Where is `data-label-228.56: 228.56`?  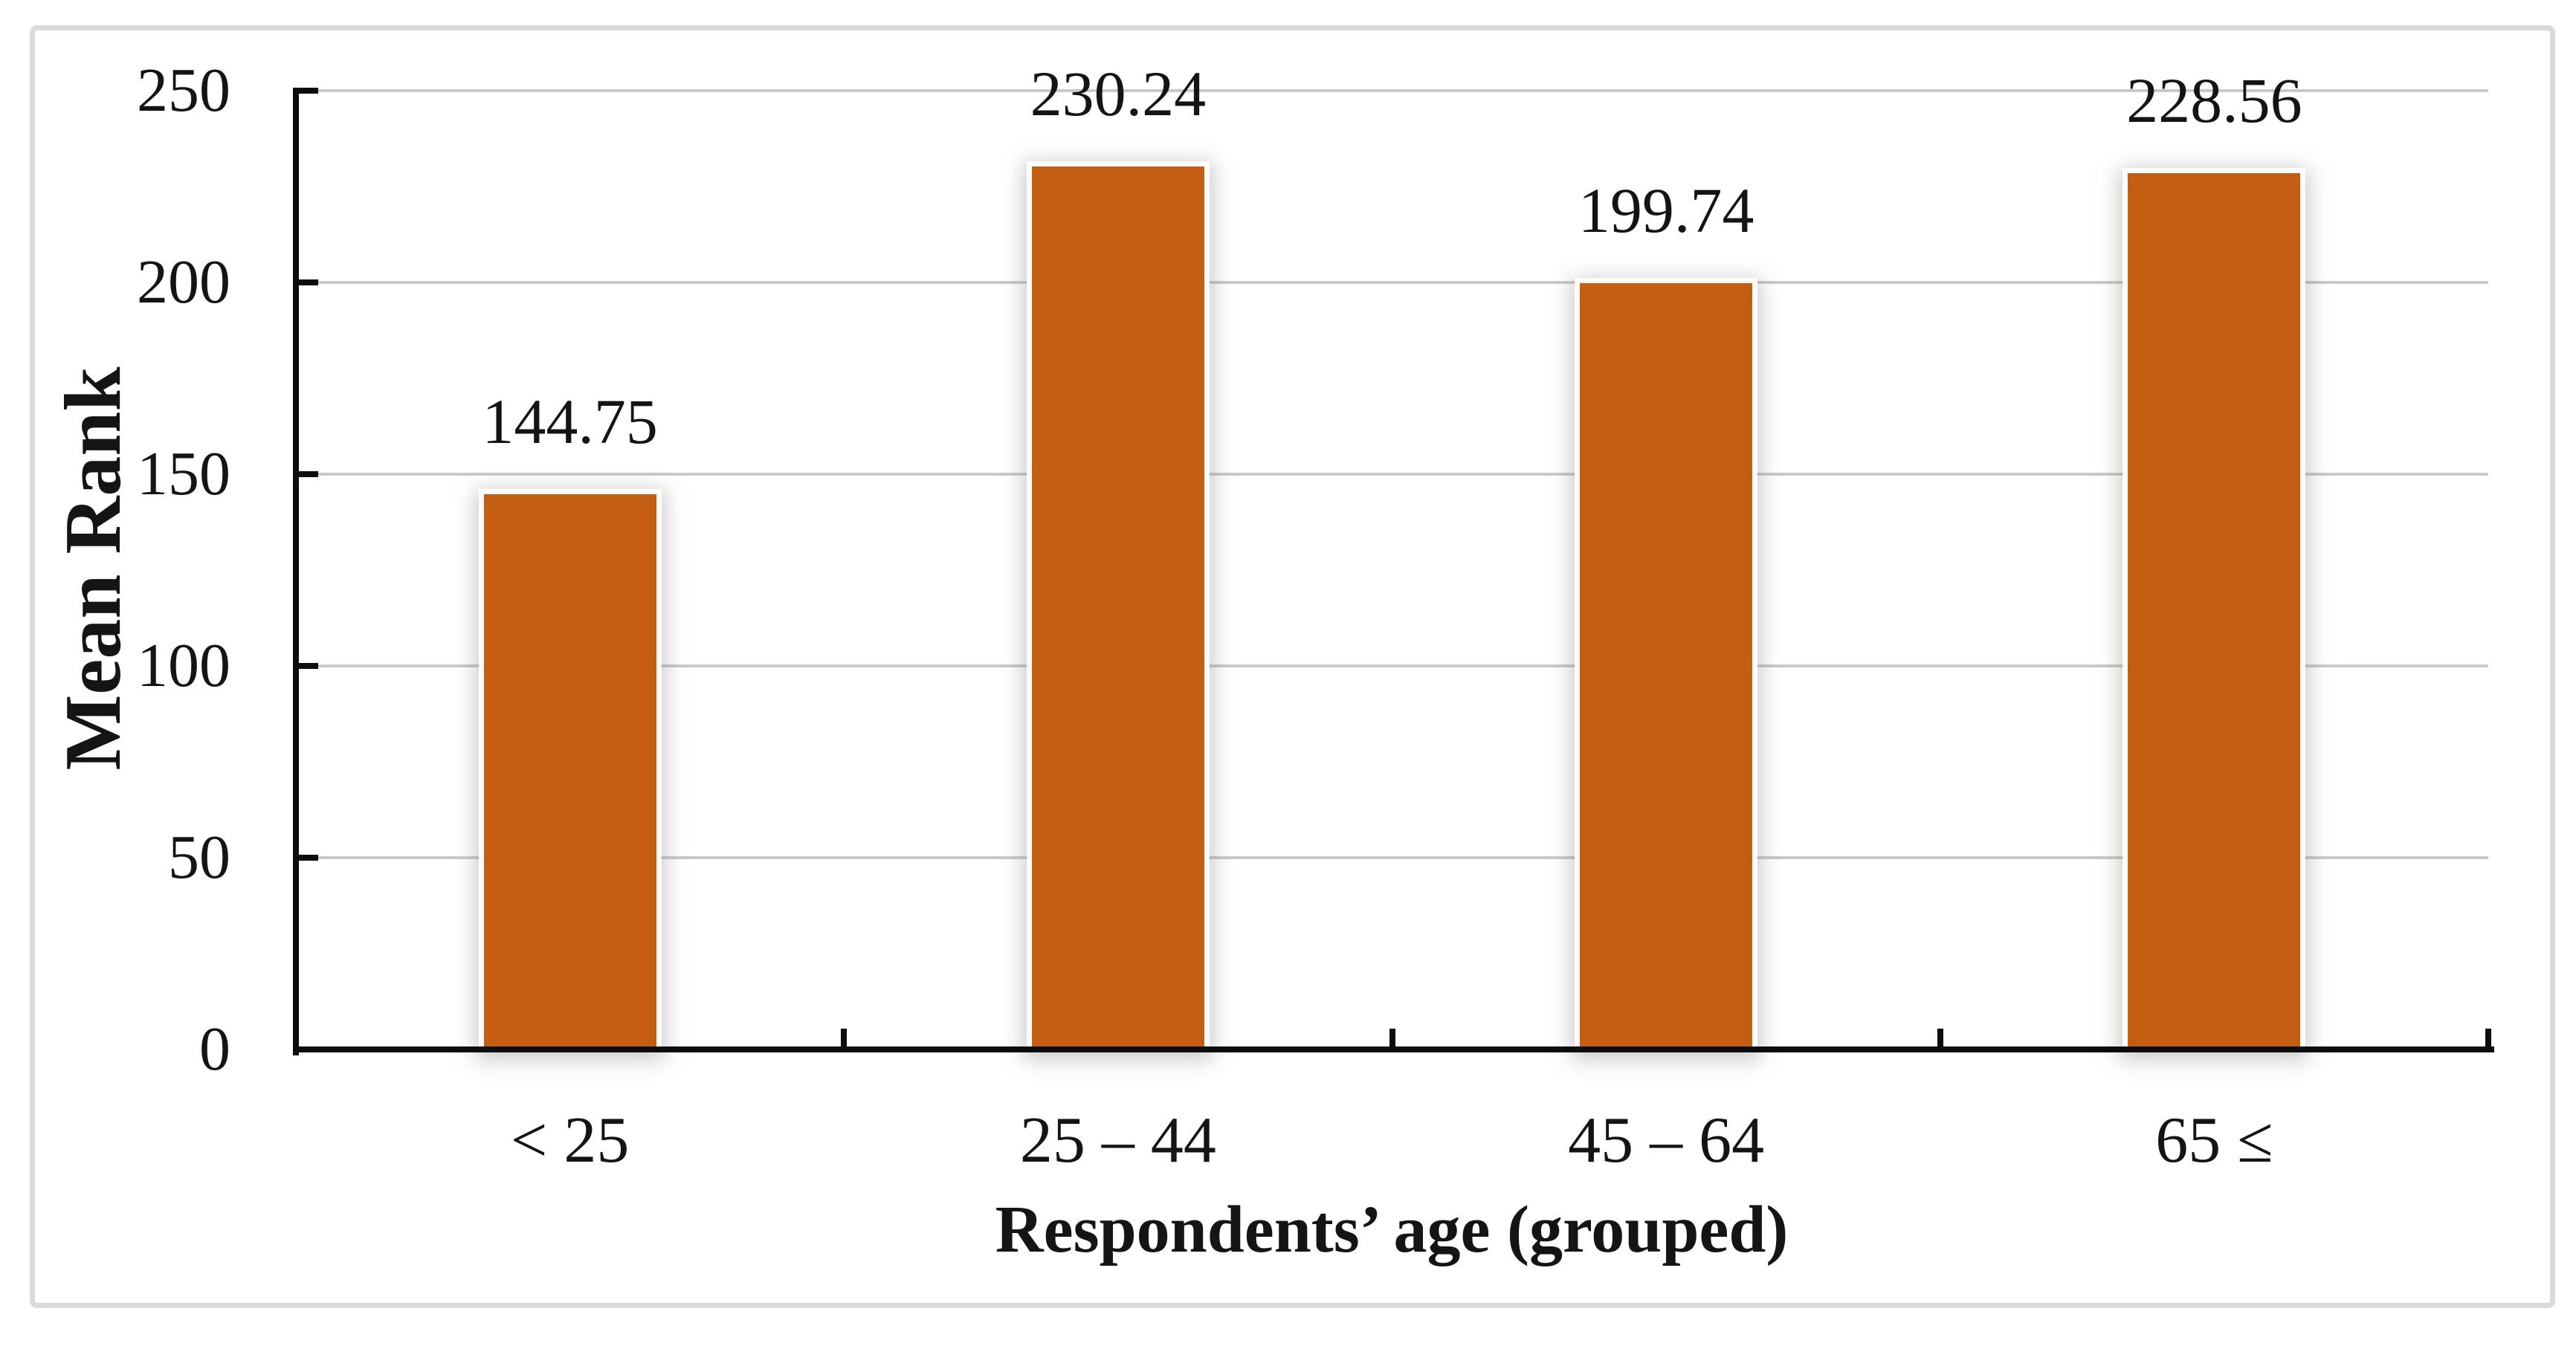
data-label-228.56: 228.56 is located at coordinates (2214, 100).